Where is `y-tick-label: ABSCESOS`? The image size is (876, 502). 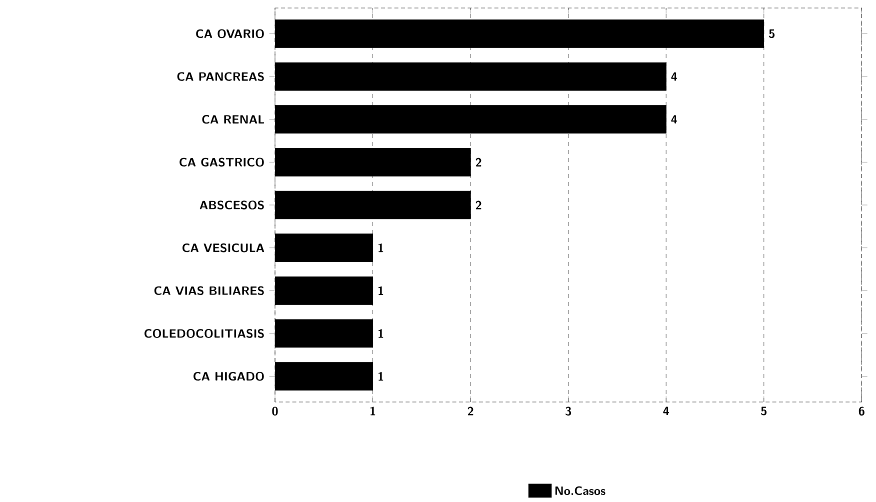
y-tick-label: ABSCESOS is located at coordinates (232, 205).